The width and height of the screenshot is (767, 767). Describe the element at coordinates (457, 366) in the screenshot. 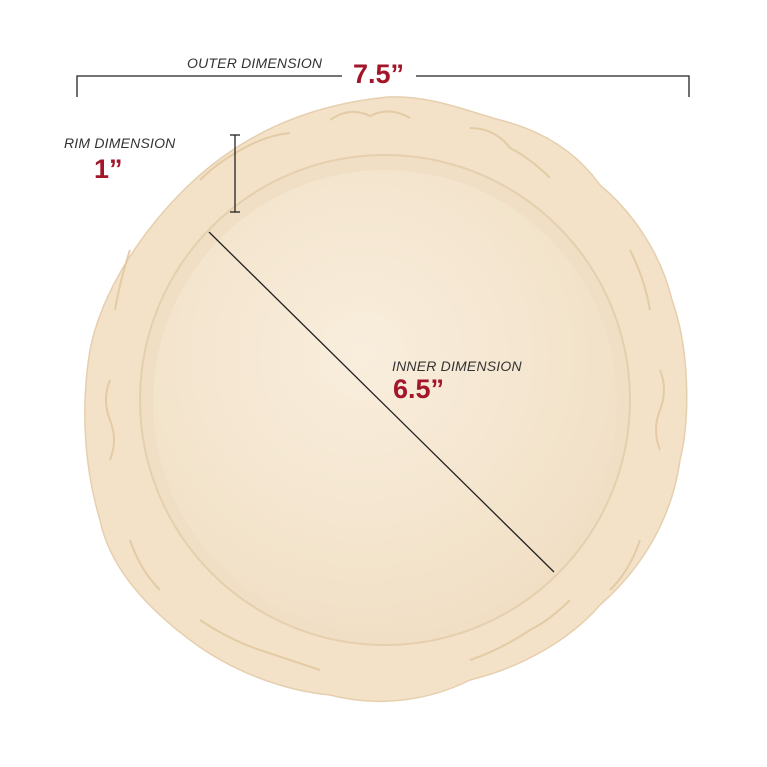

I see `inner-dimension-label: INNER DIMENSION` at that location.